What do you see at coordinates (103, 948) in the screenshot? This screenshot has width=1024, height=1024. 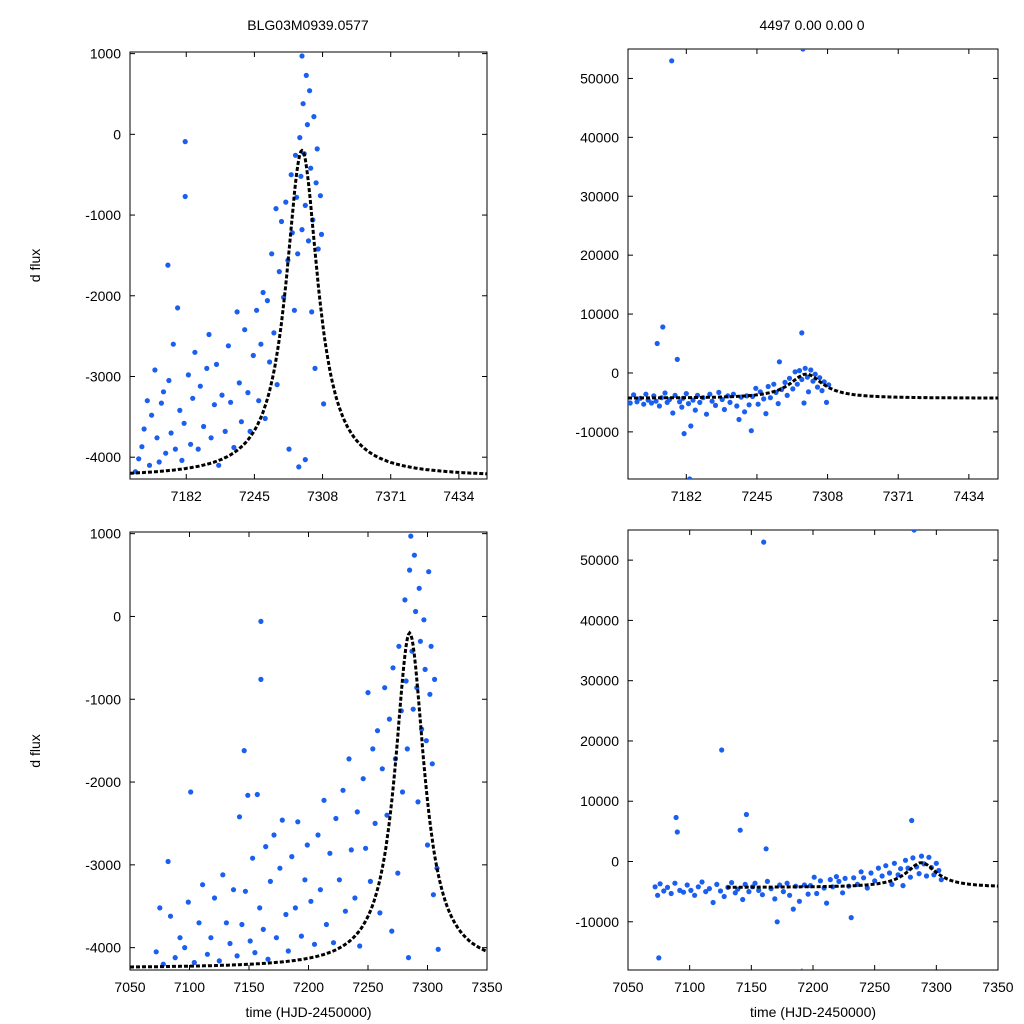 I see `y-tick-label: -4000` at bounding box center [103, 948].